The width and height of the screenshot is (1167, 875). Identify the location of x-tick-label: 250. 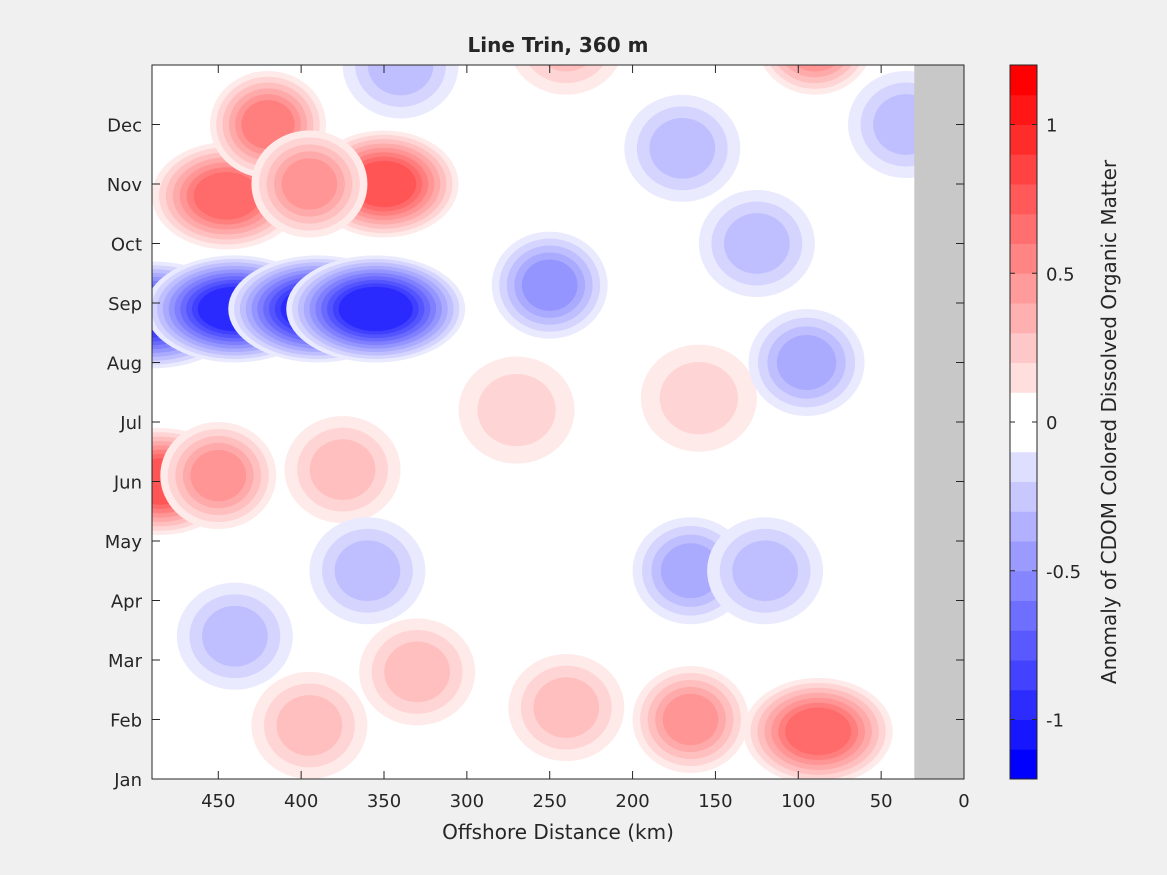
(550, 801).